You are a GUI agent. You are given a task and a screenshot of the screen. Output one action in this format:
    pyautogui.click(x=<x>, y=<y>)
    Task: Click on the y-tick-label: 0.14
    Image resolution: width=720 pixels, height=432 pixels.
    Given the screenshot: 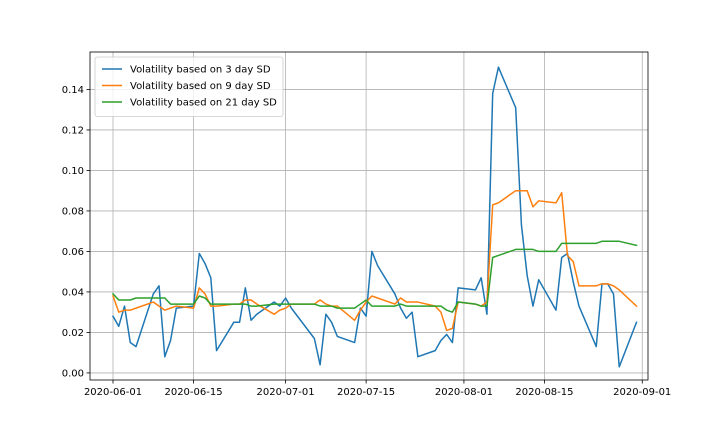 What is the action you would take?
    pyautogui.click(x=73, y=90)
    